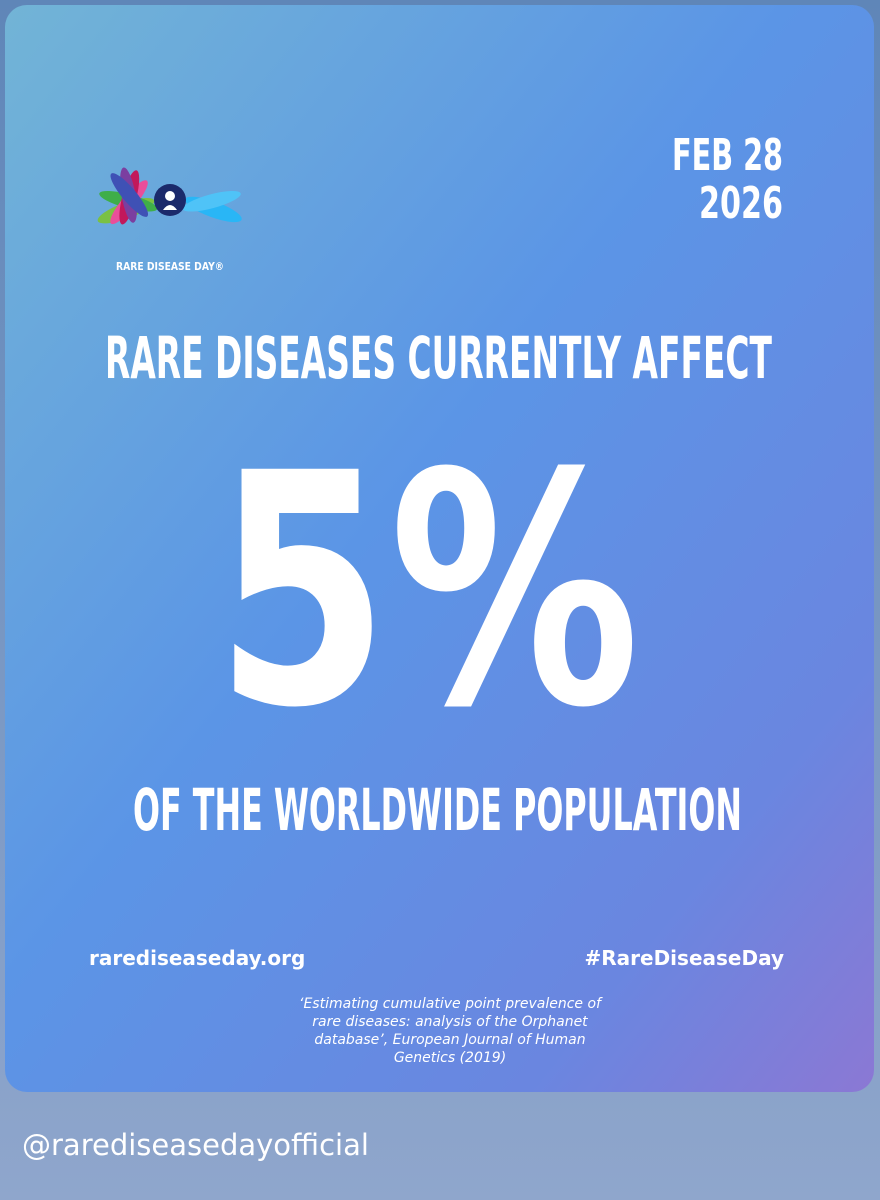 The width and height of the screenshot is (880, 1200). Describe the element at coordinates (727, 155) in the screenshot. I see `date-line: FEB 28` at that location.